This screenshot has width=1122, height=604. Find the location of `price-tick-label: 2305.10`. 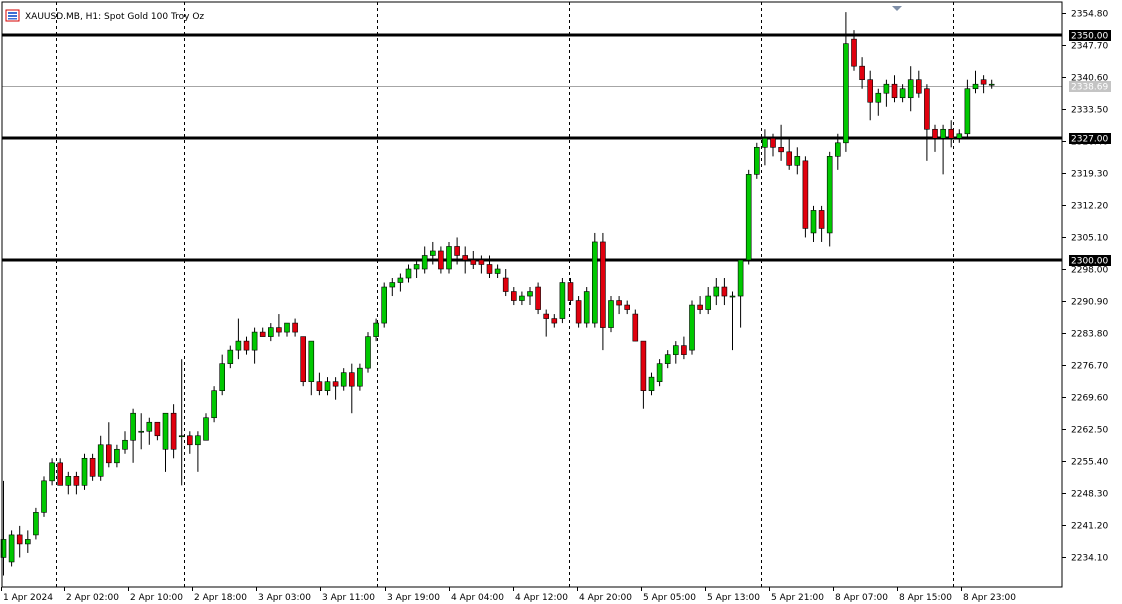

price-tick-label: 2305.10 is located at coordinates (1089, 239).